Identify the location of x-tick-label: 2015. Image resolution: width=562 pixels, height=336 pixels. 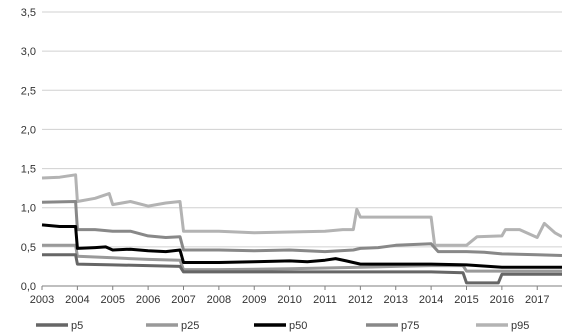
(466, 300).